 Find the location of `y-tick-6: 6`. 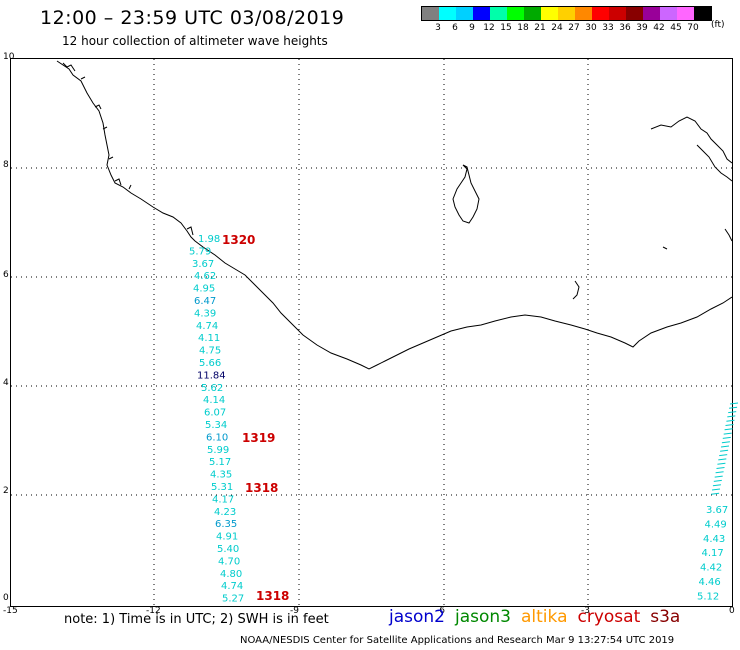

y-tick-6: 6 is located at coordinates (6, 275).